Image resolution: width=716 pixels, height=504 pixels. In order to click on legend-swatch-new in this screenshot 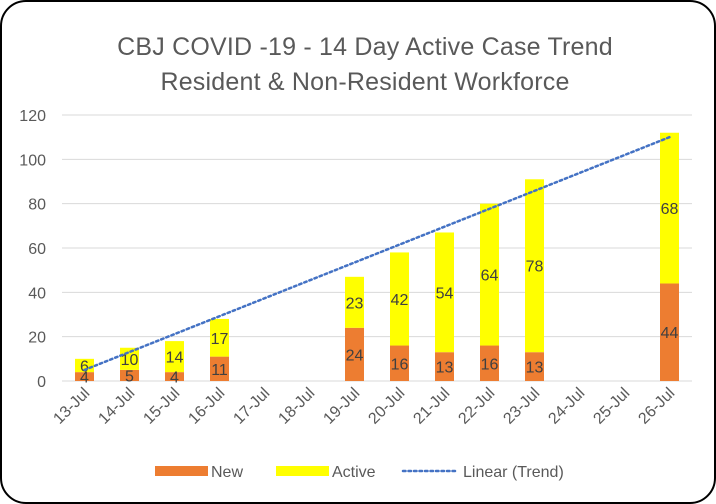, I will do `click(181, 471)`.